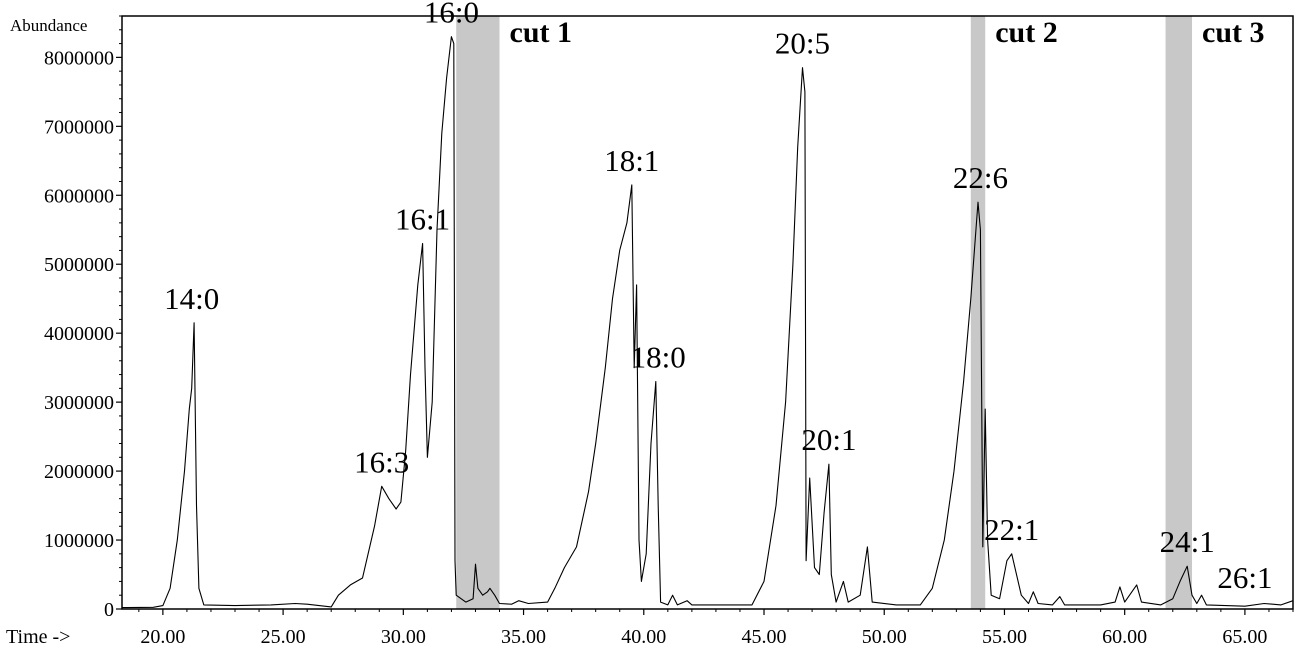 This screenshot has width=1295, height=653. What do you see at coordinates (79, 196) in the screenshot?
I see `y-tick-label: 6000000` at bounding box center [79, 196].